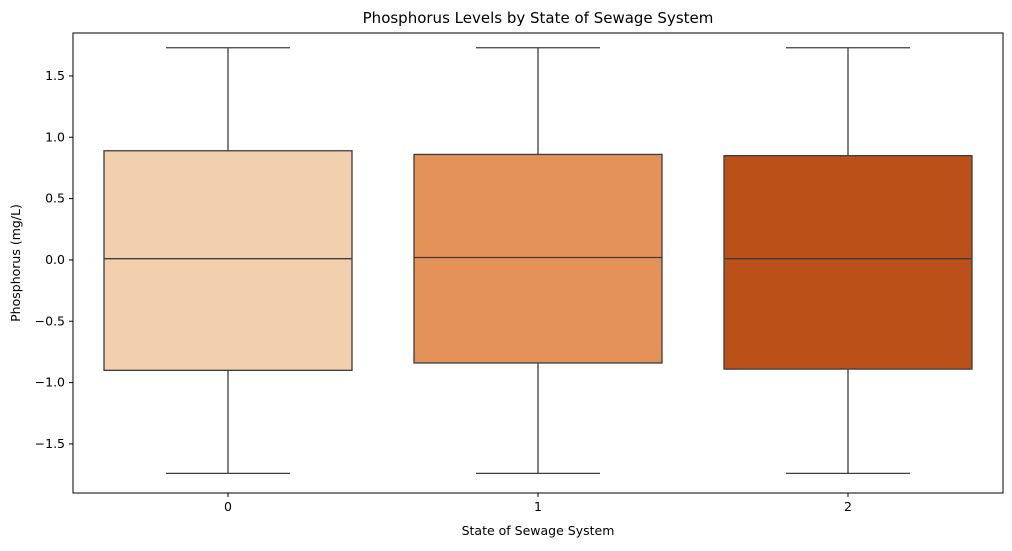 This screenshot has width=1012, height=551. What do you see at coordinates (55, 75) in the screenshot?
I see `y-tick-label: 1.5` at bounding box center [55, 75].